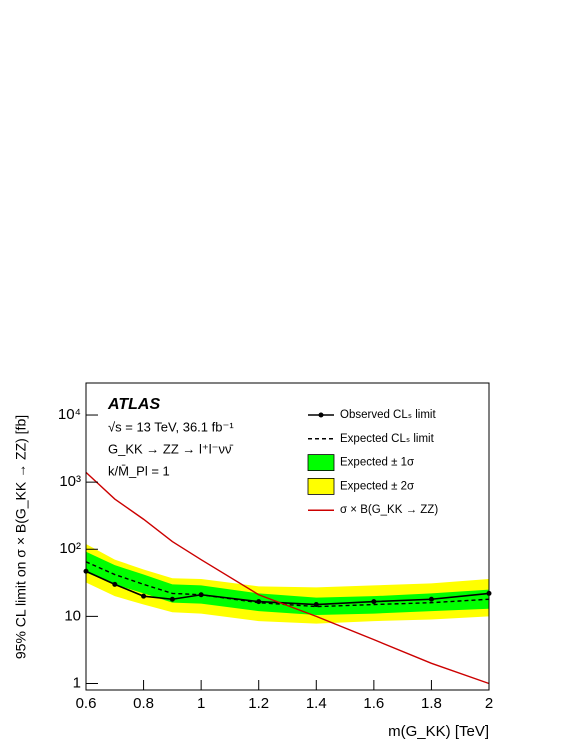 The height and width of the screenshot is (752, 581). What do you see at coordinates (201, 703) in the screenshot?
I see `x-tick-label: 1` at bounding box center [201, 703].